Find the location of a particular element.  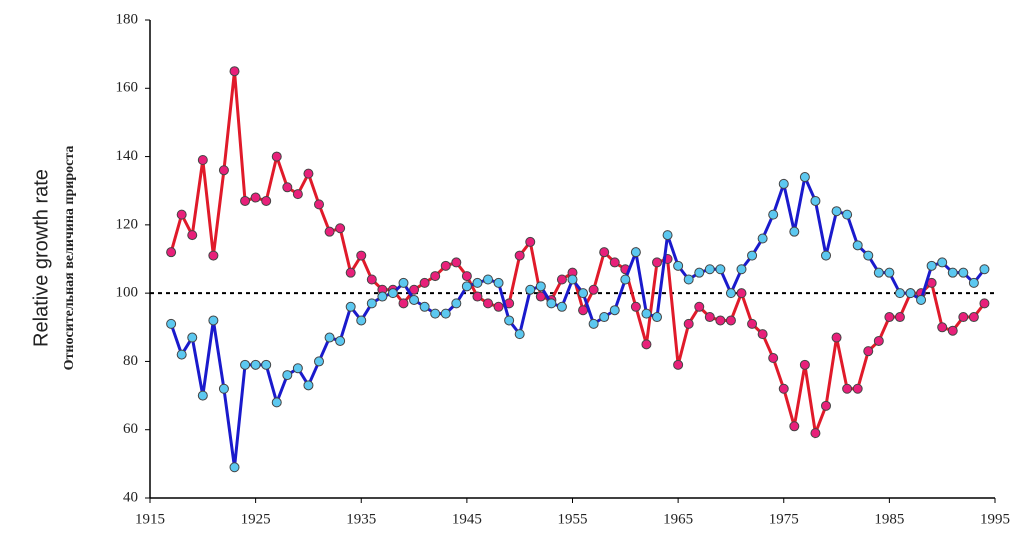

x-tick-label: 1945 is located at coordinates (467, 519).